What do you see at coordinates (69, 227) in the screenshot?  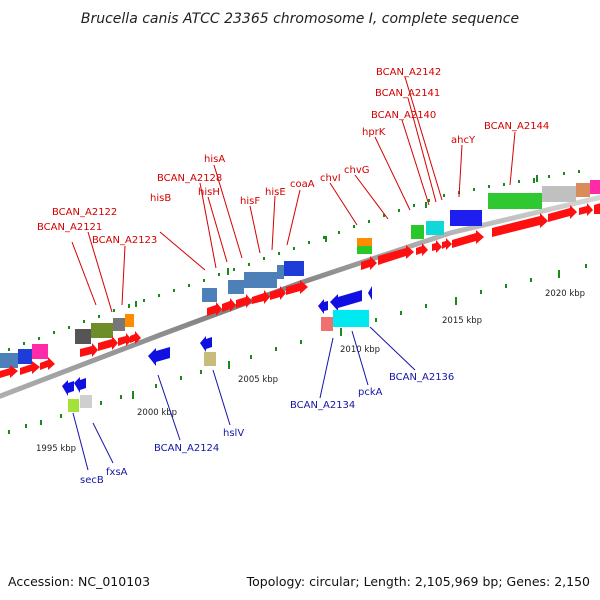 I see `gene-label-bcan-a2121: BCAN_A2121` at bounding box center [69, 227].